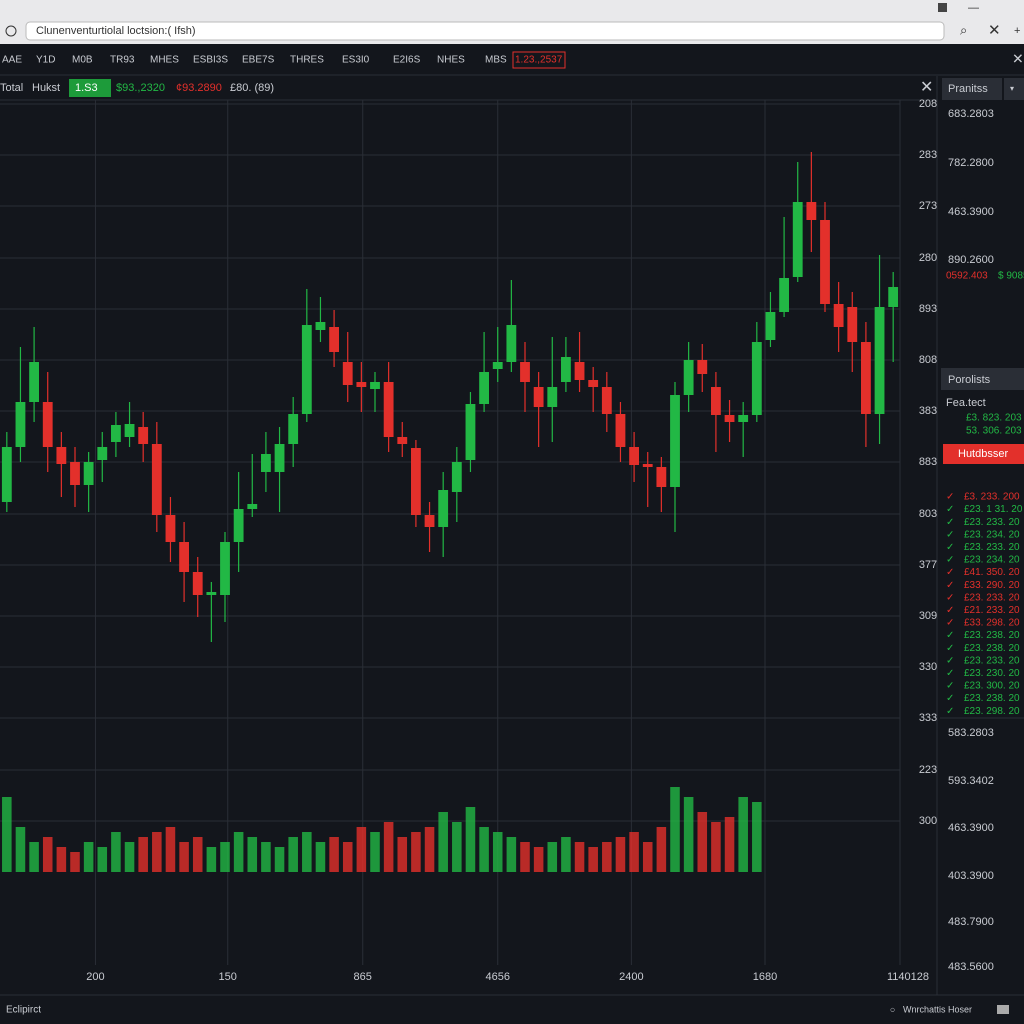  Describe the element at coordinates (963, 29) in the screenshot. I see `search-icon: ⌕` at that location.